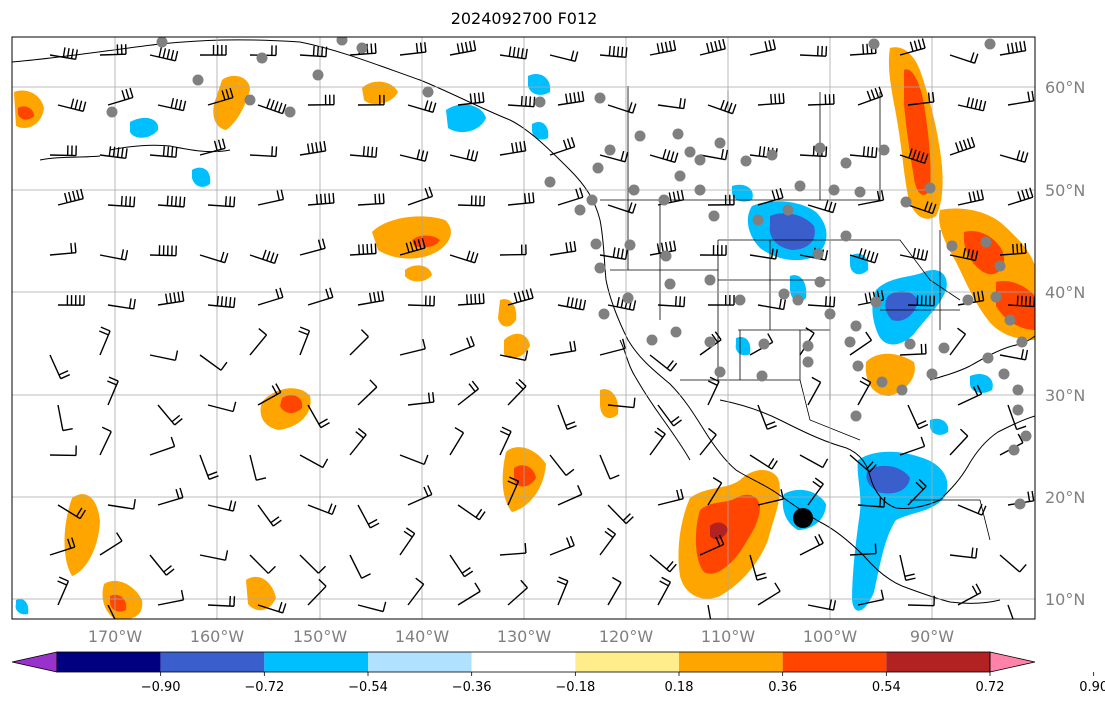  What do you see at coordinates (770, 410) in the screenshot?
I see `border-line` at bounding box center [770, 410].